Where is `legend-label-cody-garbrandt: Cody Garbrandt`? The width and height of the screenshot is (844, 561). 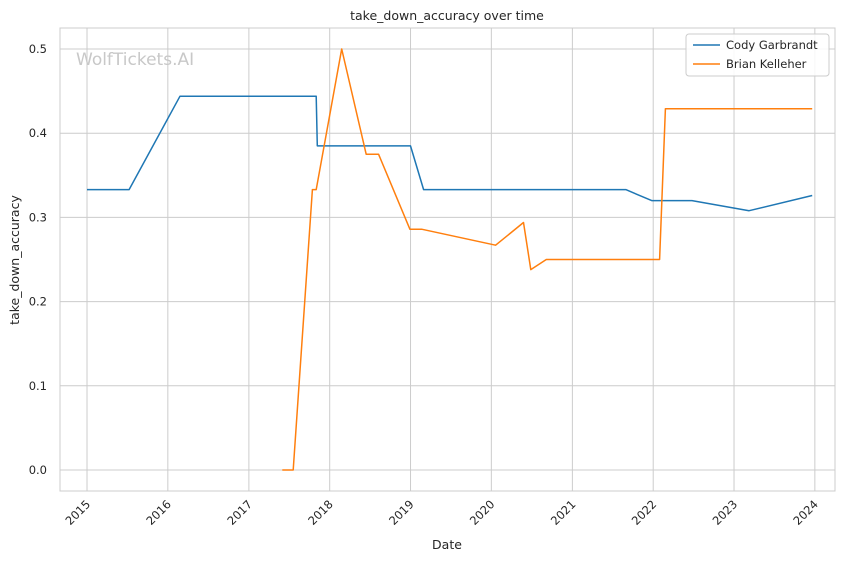
legend-label-cody-garbrandt: Cody Garbrandt is located at coordinates (772, 45).